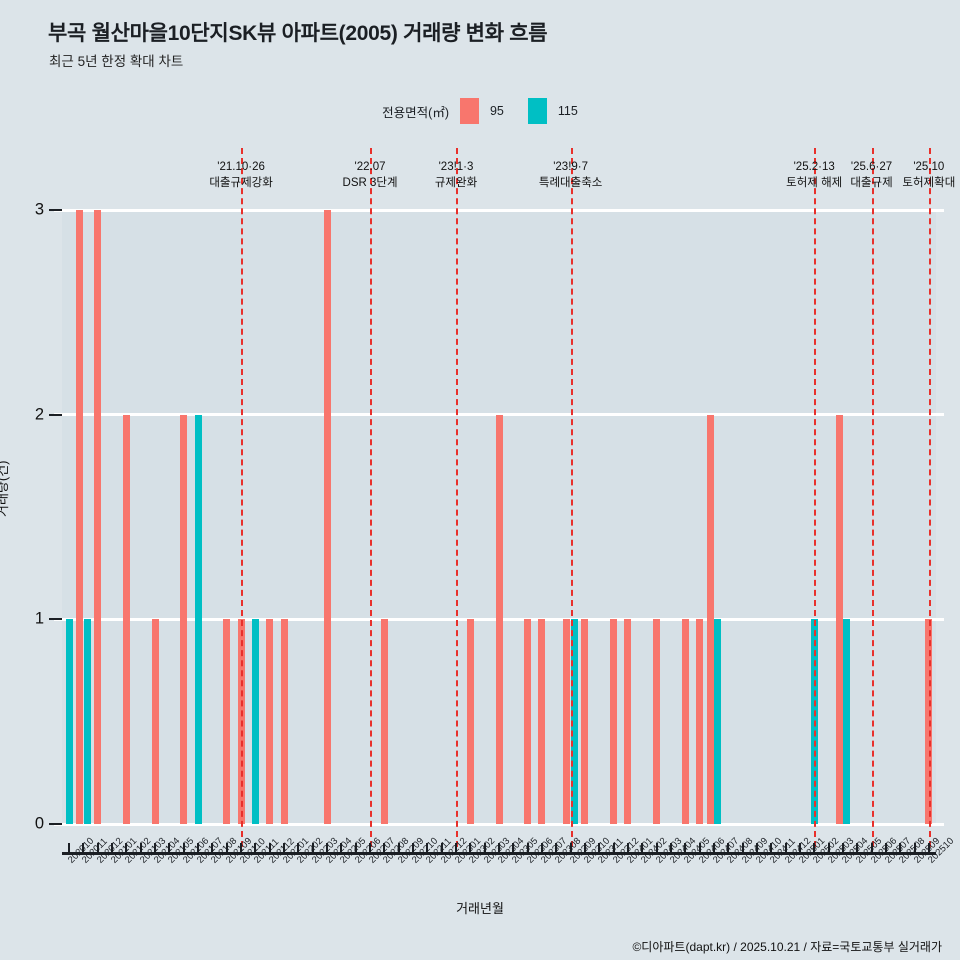 The height and width of the screenshot is (960, 960). Describe the element at coordinates (39, 414) in the screenshot. I see `y-tick-label: 2` at that location.